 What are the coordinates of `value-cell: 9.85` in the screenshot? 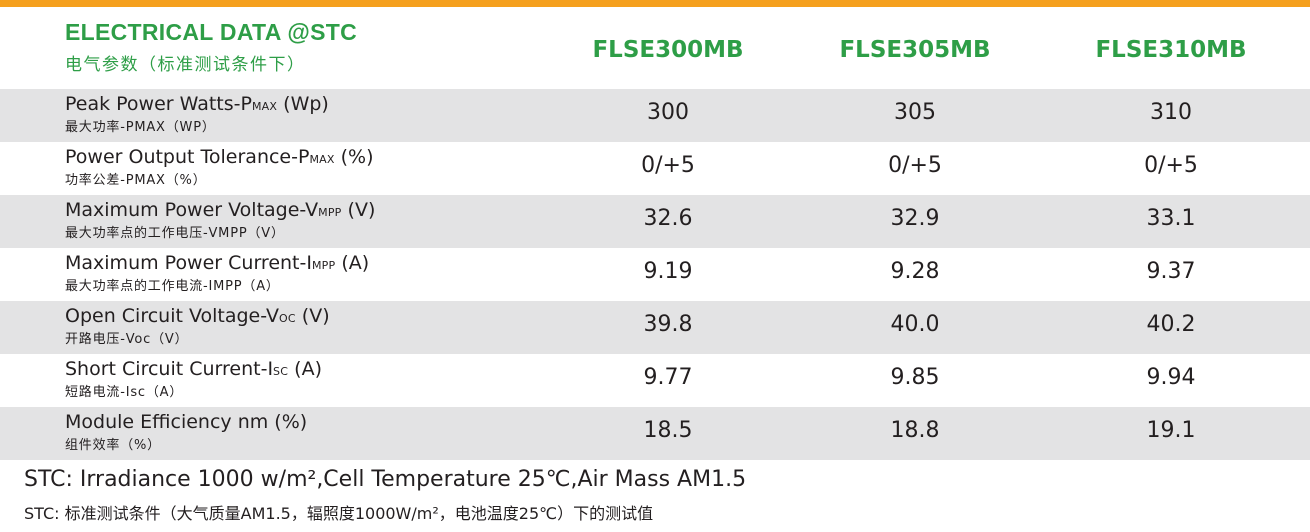 It's located at (915, 377).